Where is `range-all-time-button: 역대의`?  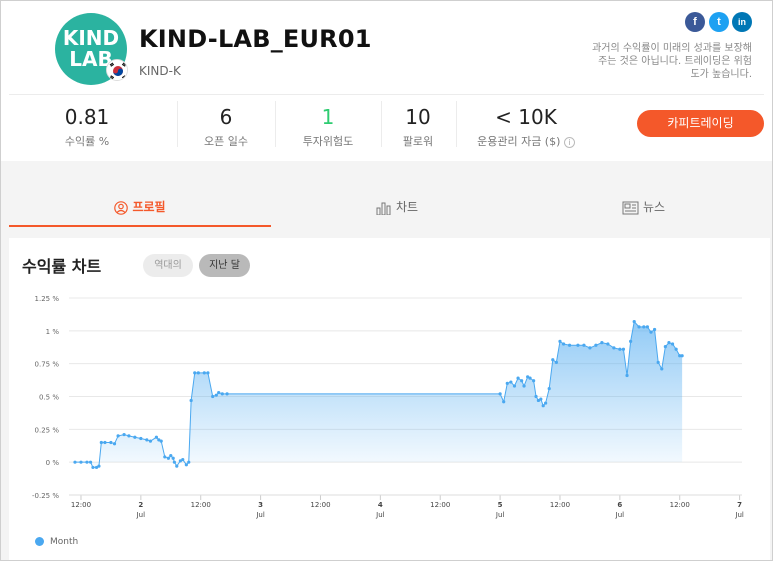 range-all-time-button: 역대의 is located at coordinates (168, 265).